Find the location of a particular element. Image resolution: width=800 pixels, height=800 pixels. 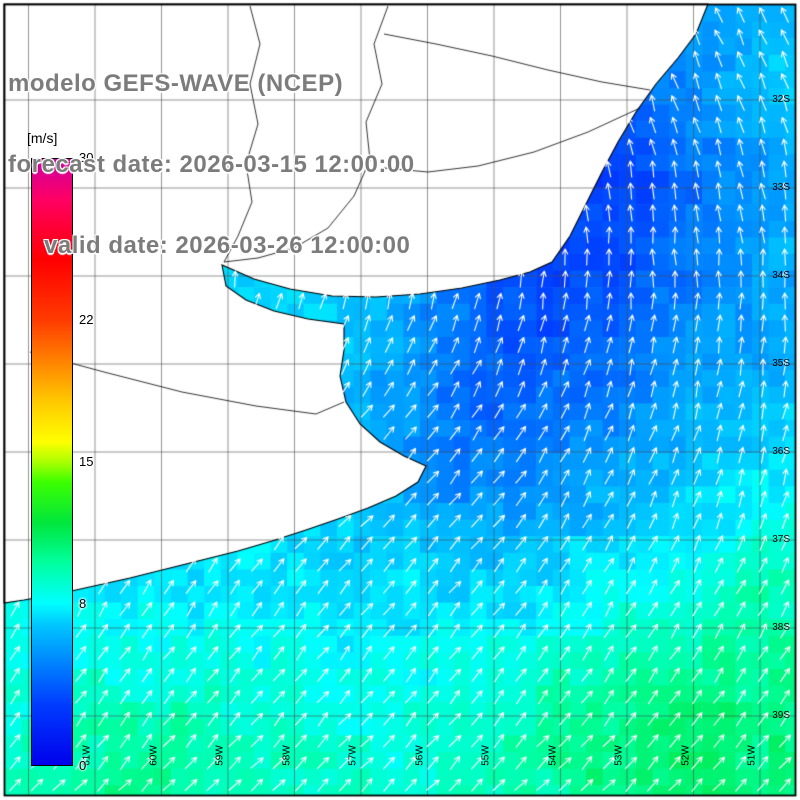

latitude-label: 38S is located at coordinates (781, 627).